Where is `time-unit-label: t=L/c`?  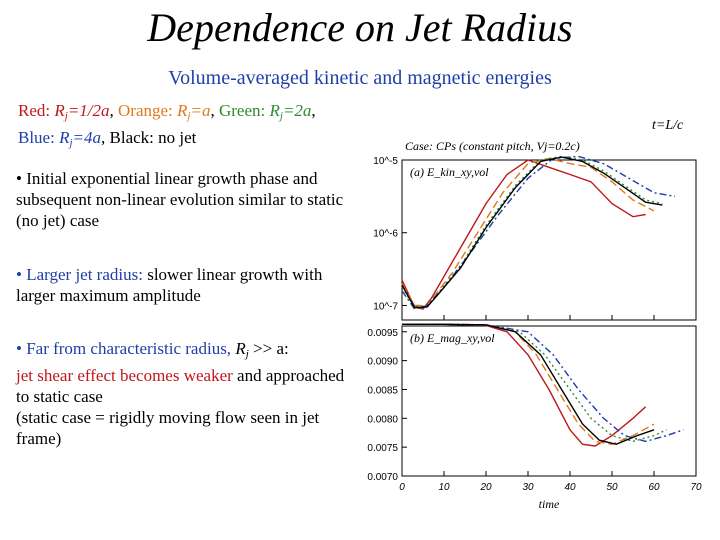 time-unit-label: t=L/c is located at coordinates (668, 125).